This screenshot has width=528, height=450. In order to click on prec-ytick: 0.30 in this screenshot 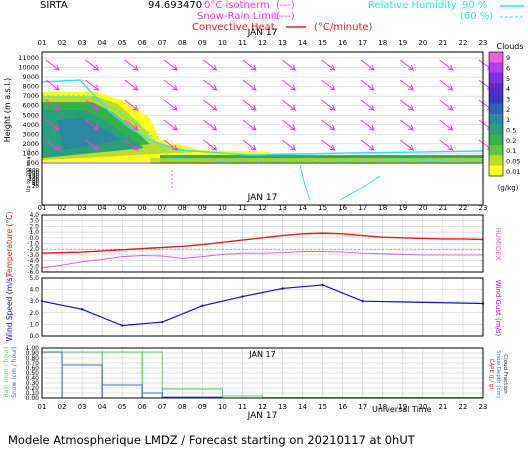, I will do `click(33, 383)`.